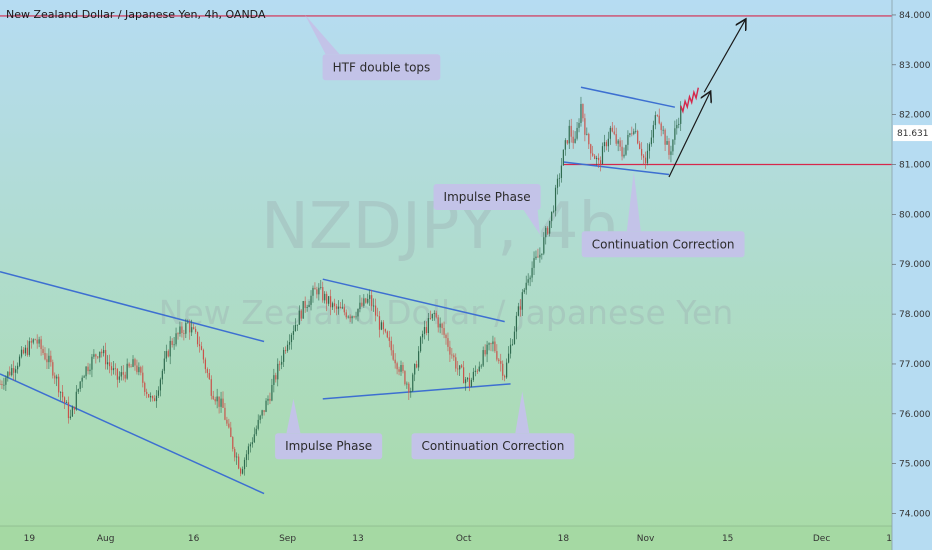 This screenshot has height=554, width=932. What do you see at coordinates (633, 202) in the screenshot?
I see `callout-pointer` at bounding box center [633, 202].